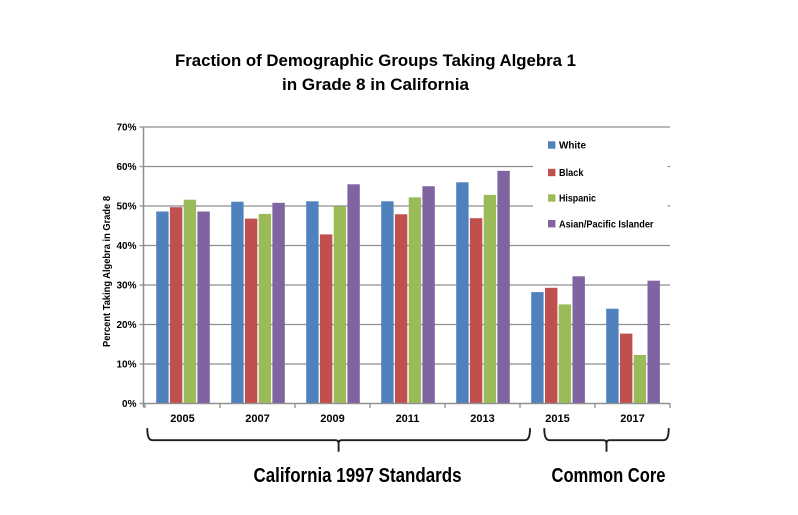  What do you see at coordinates (107, 271) in the screenshot?
I see `svg-text:Percent Taking Algebra in Grad: Percent Taking Algebra in Grade 8` at bounding box center [107, 271].